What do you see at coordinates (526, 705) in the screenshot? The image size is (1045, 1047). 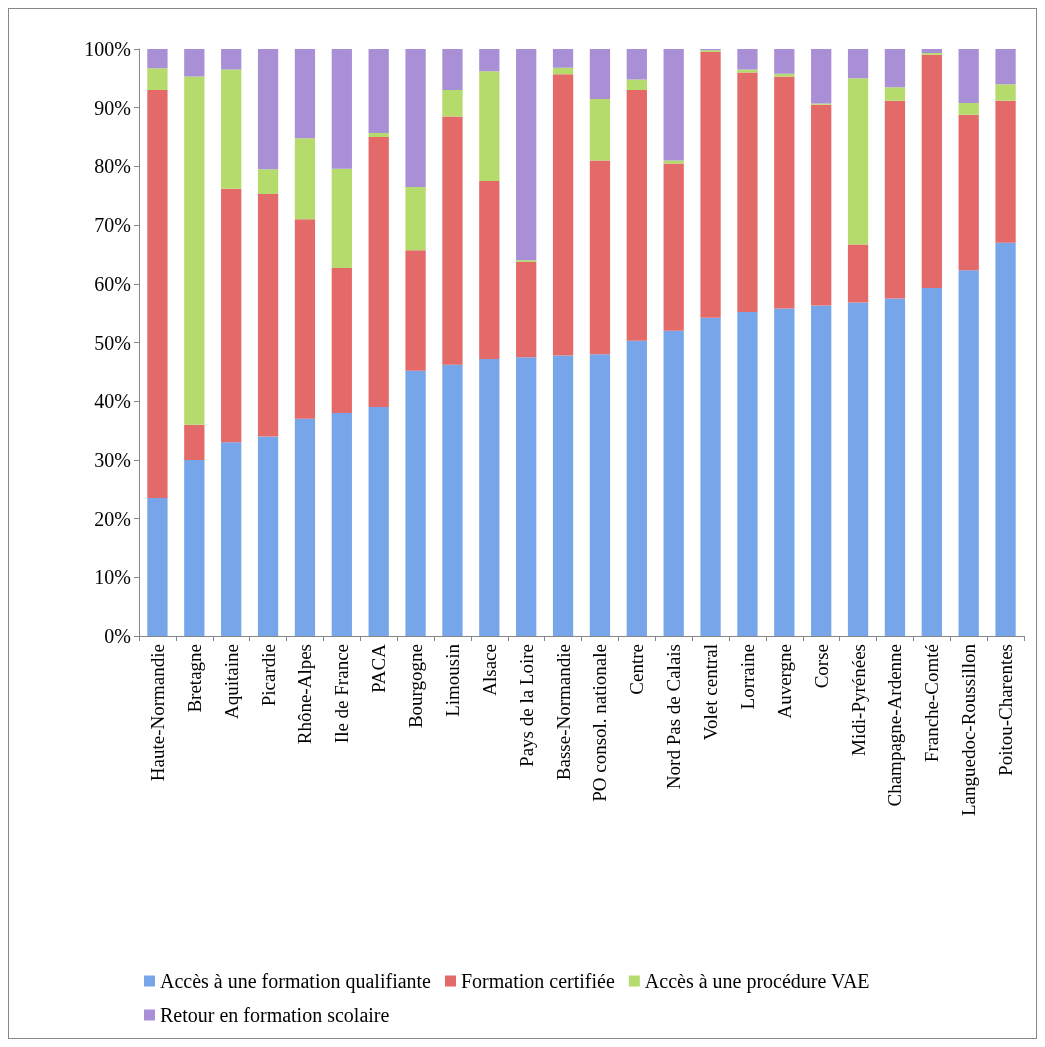 I see `x-tick-label: Pays de la Loire` at bounding box center [526, 705].